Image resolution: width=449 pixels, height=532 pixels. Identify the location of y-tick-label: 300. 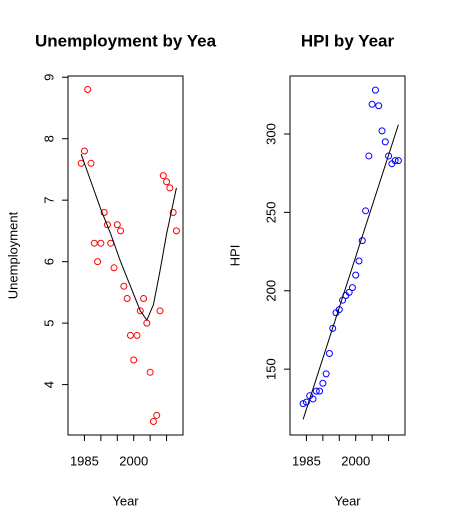
(270, 134).